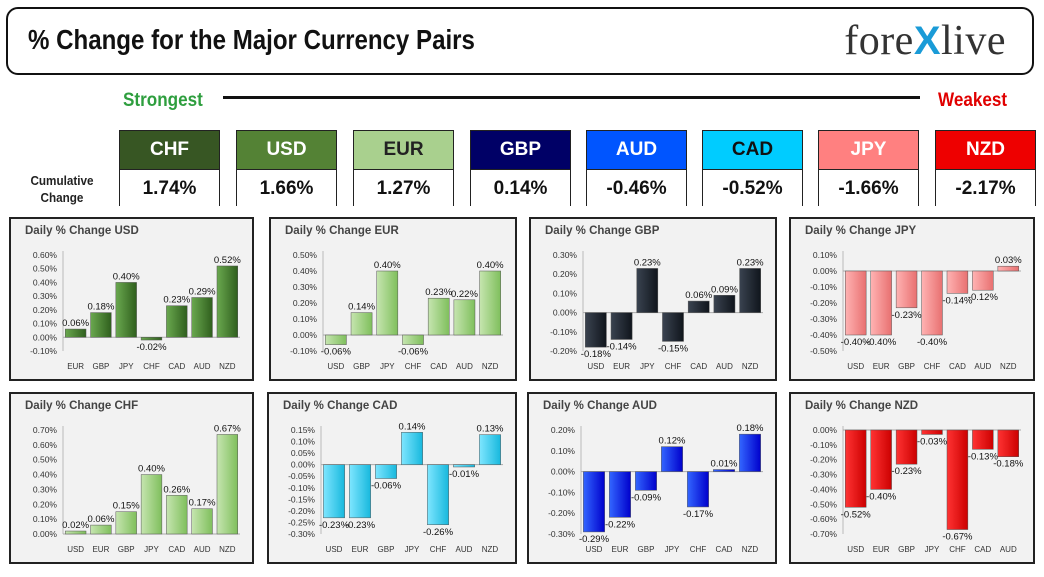 This screenshot has width=1044, height=577. Describe the element at coordinates (303, 453) in the screenshot. I see `y-tick-label: 0.05%` at that location.